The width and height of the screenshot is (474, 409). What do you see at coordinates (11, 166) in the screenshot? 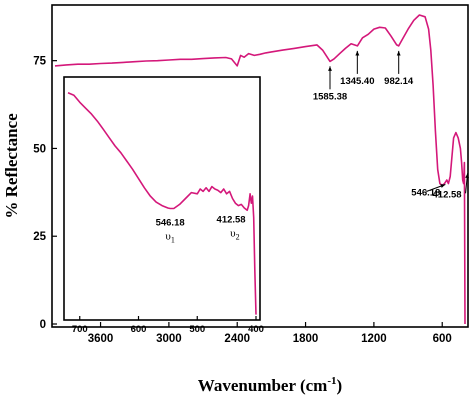
I see `y-axis-title: % Reflectance` at bounding box center [11, 166].